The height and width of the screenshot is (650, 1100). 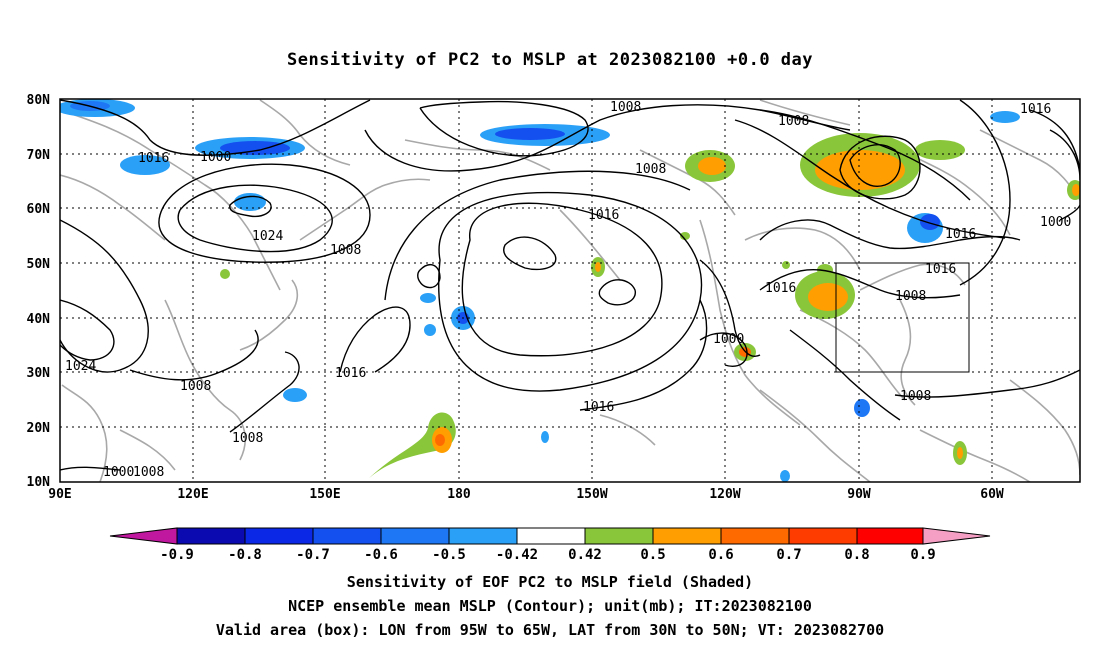 What do you see at coordinates (459, 494) in the screenshot?
I see `lon-label: 180` at bounding box center [459, 494].